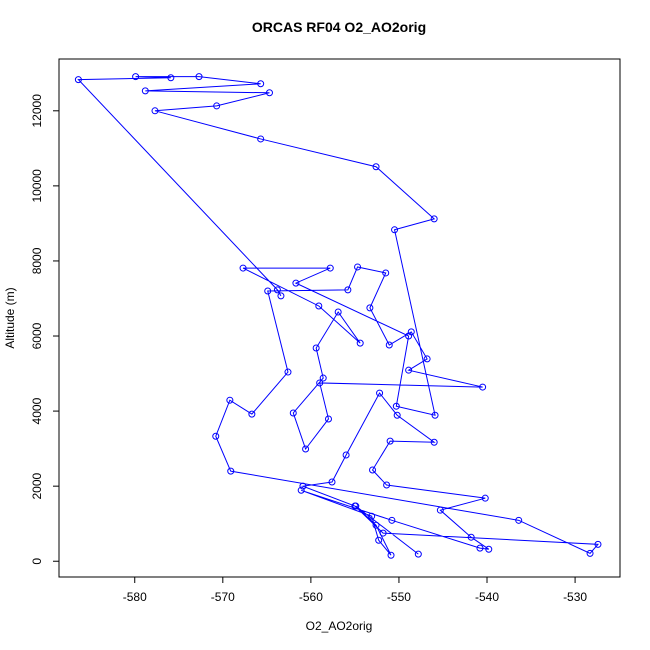 This screenshot has height=650, width=650. What do you see at coordinates (339, 27) in the screenshot?
I see `chart-title: ORCAS RF04 O2_AO2orig` at bounding box center [339, 27].